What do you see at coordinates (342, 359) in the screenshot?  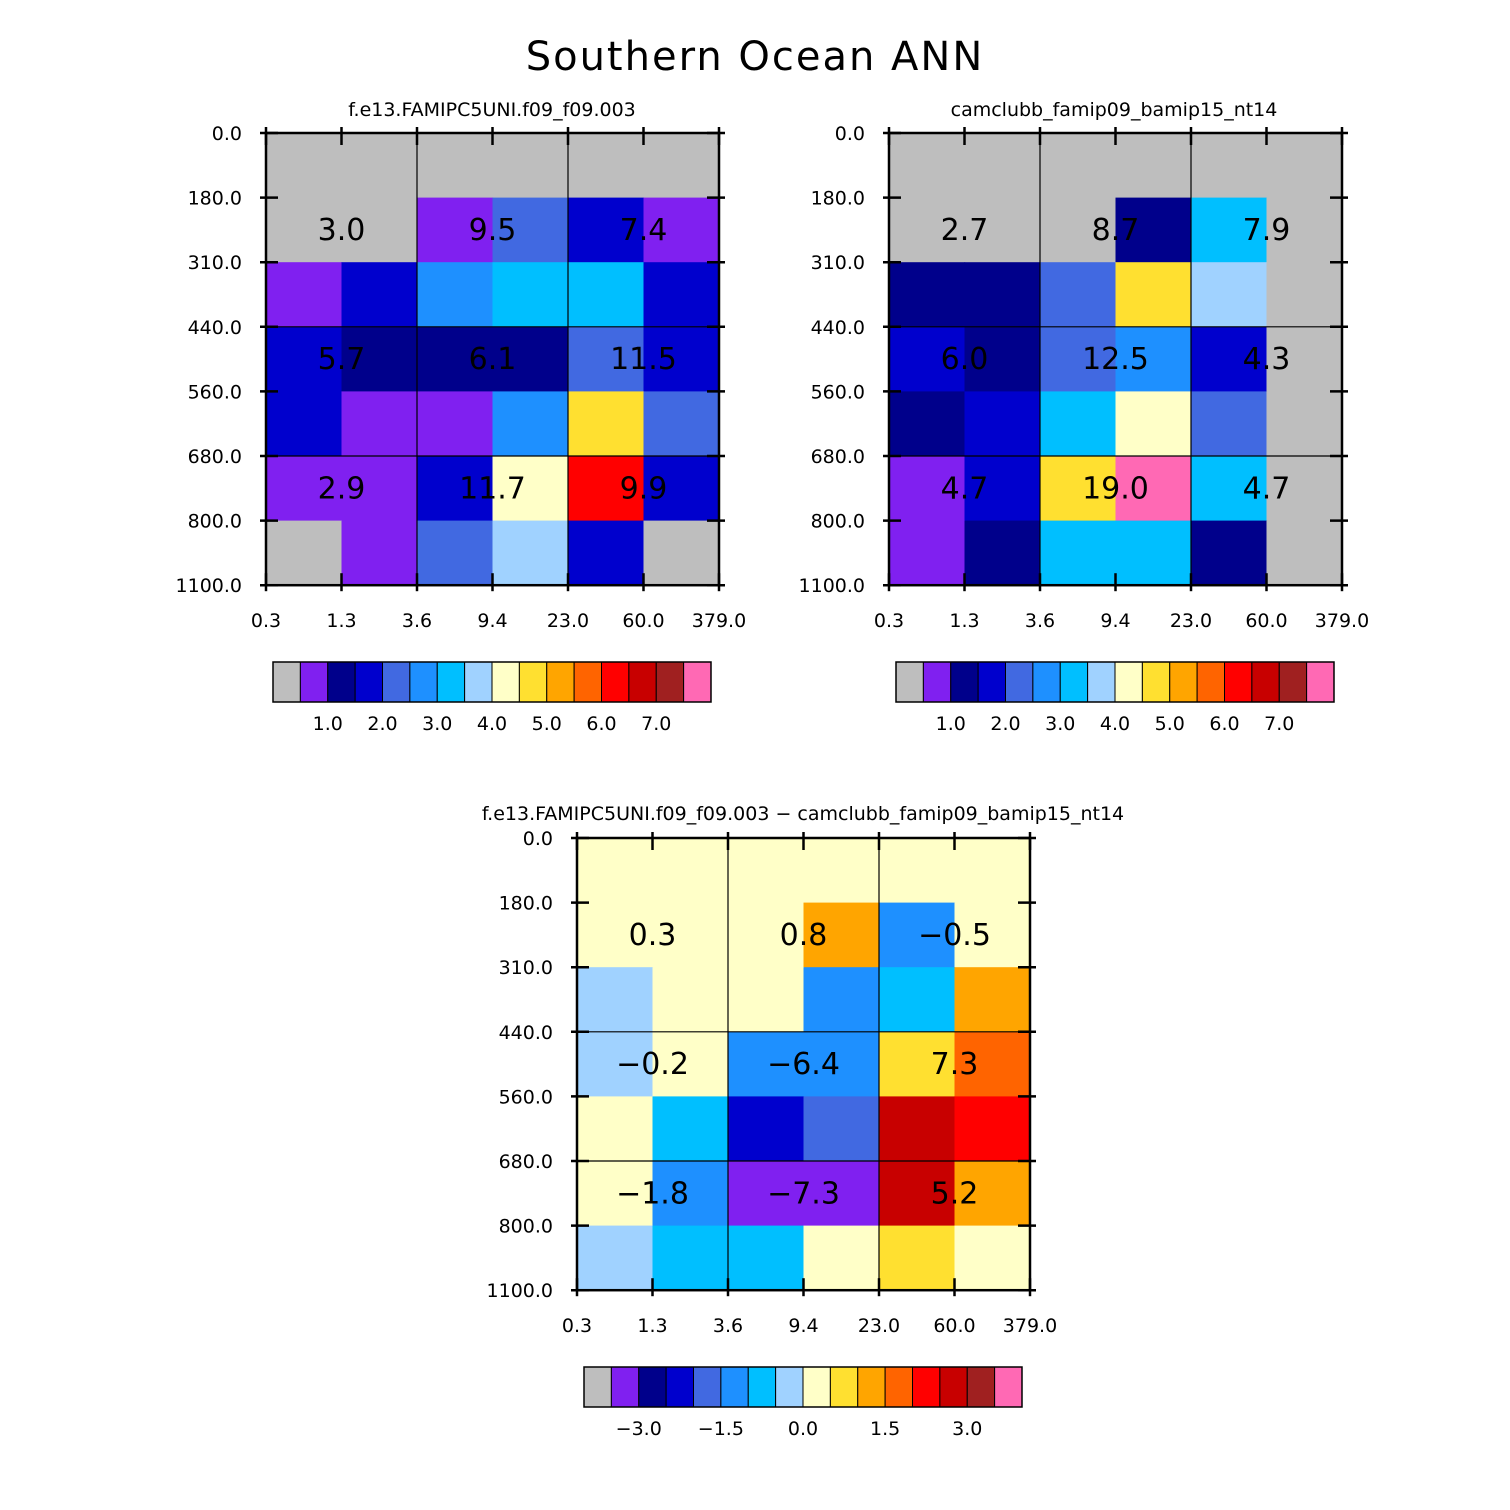 I see `cell-value-label: 5.7` at bounding box center [342, 359].